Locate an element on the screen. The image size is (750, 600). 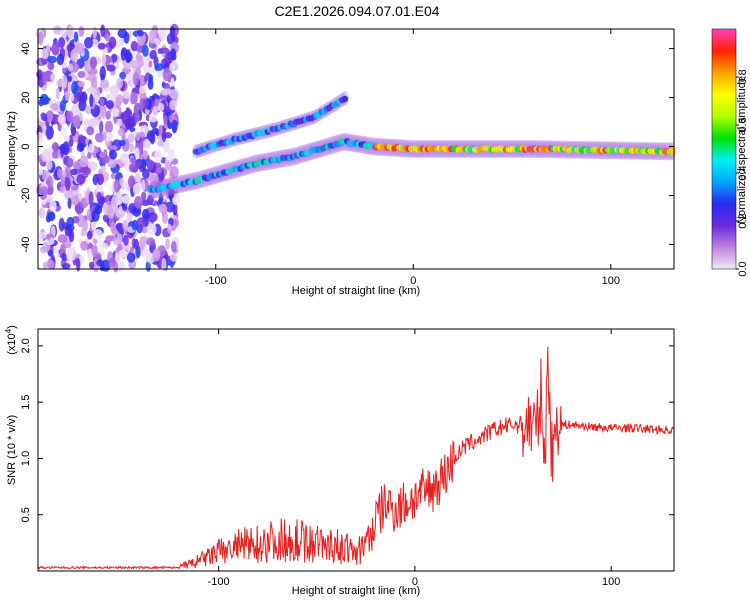
snr-x-tick-label: 0 is located at coordinates (415, 582).